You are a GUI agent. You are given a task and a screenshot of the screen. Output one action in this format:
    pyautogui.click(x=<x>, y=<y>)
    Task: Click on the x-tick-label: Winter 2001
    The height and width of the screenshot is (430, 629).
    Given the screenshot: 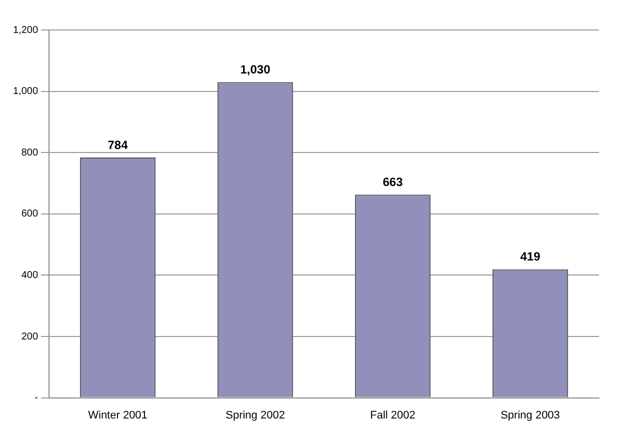 What is the action you would take?
    pyautogui.click(x=118, y=415)
    